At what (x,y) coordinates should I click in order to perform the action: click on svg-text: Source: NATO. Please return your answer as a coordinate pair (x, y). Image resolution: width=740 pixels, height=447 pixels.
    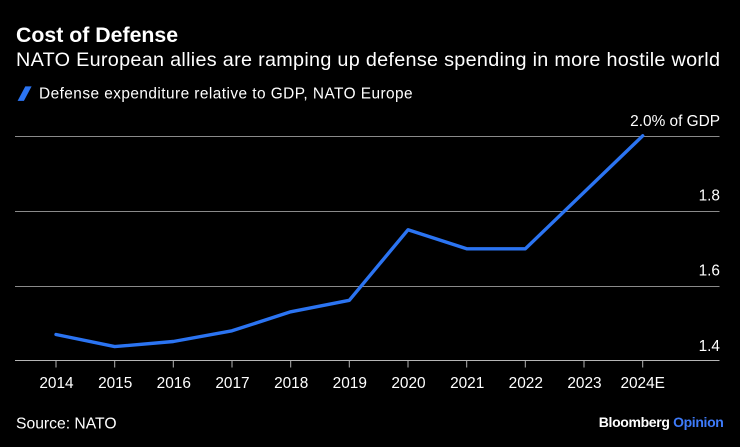
    Looking at the image, I should click on (66, 424).